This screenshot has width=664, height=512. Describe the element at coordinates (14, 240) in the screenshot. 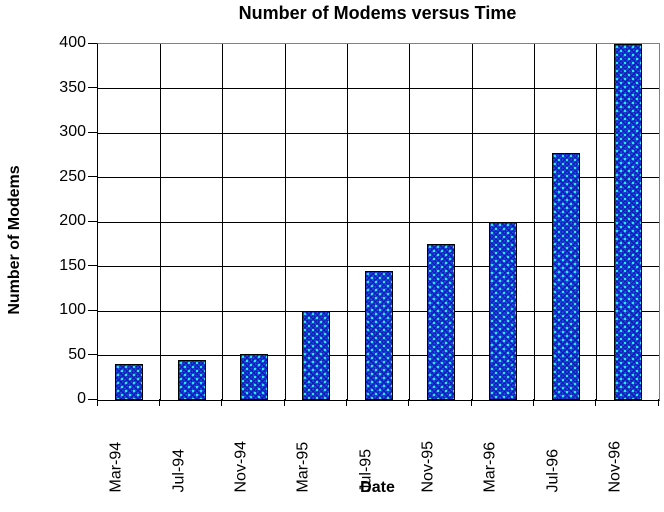

I see `y-axis-title: Number of Modems` at that location.